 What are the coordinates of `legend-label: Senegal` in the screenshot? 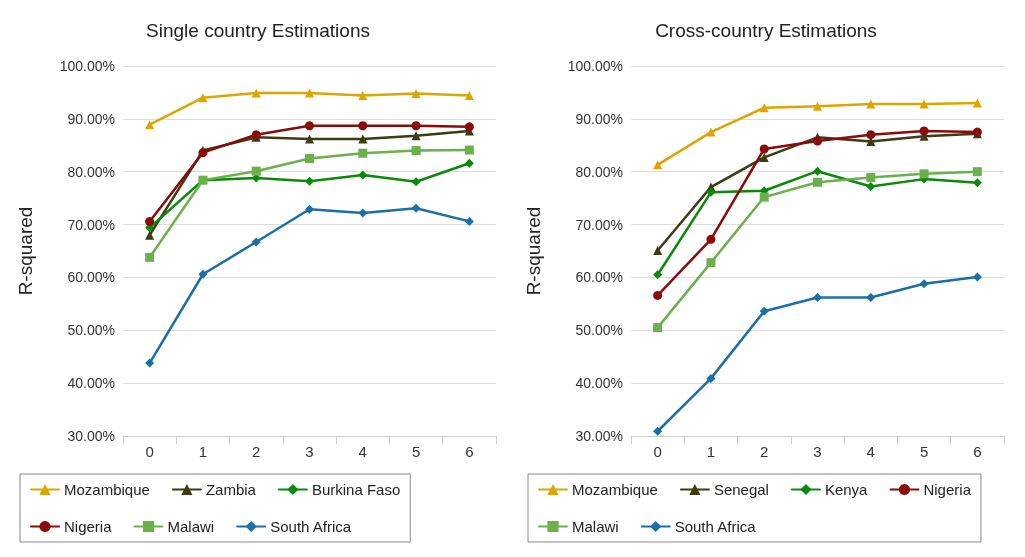 It's located at (741, 489).